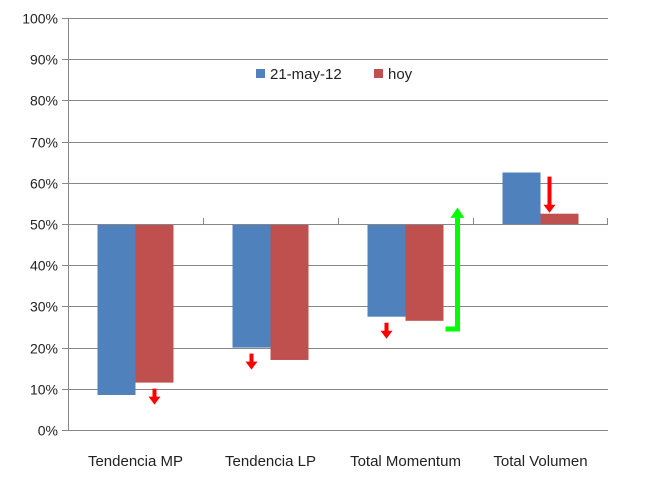 This screenshot has width=660, height=481. Describe the element at coordinates (452, 274) in the screenshot. I see `bracket-line` at that location.